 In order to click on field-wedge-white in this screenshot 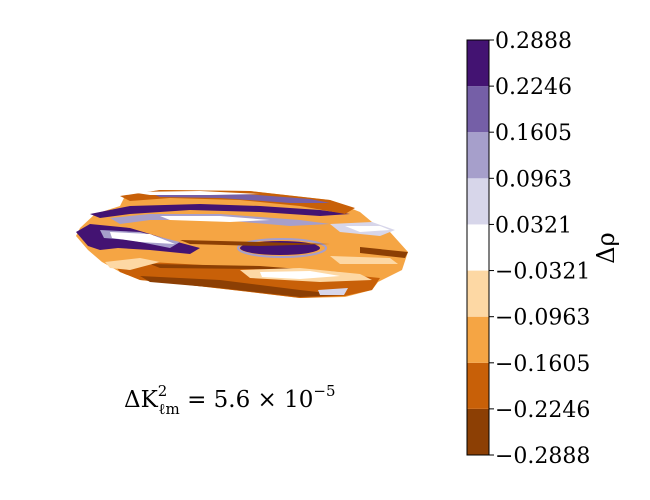, I will do `click(142, 238)`.